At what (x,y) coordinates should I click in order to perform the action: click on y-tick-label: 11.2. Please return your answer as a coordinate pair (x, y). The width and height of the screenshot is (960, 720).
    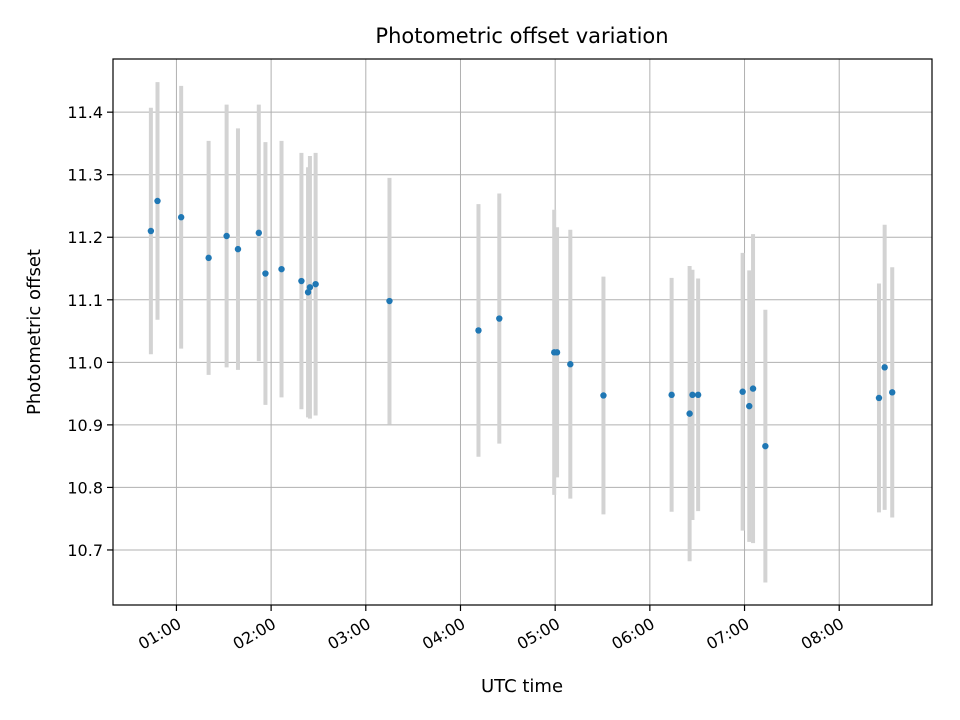
    Looking at the image, I should click on (85, 237).